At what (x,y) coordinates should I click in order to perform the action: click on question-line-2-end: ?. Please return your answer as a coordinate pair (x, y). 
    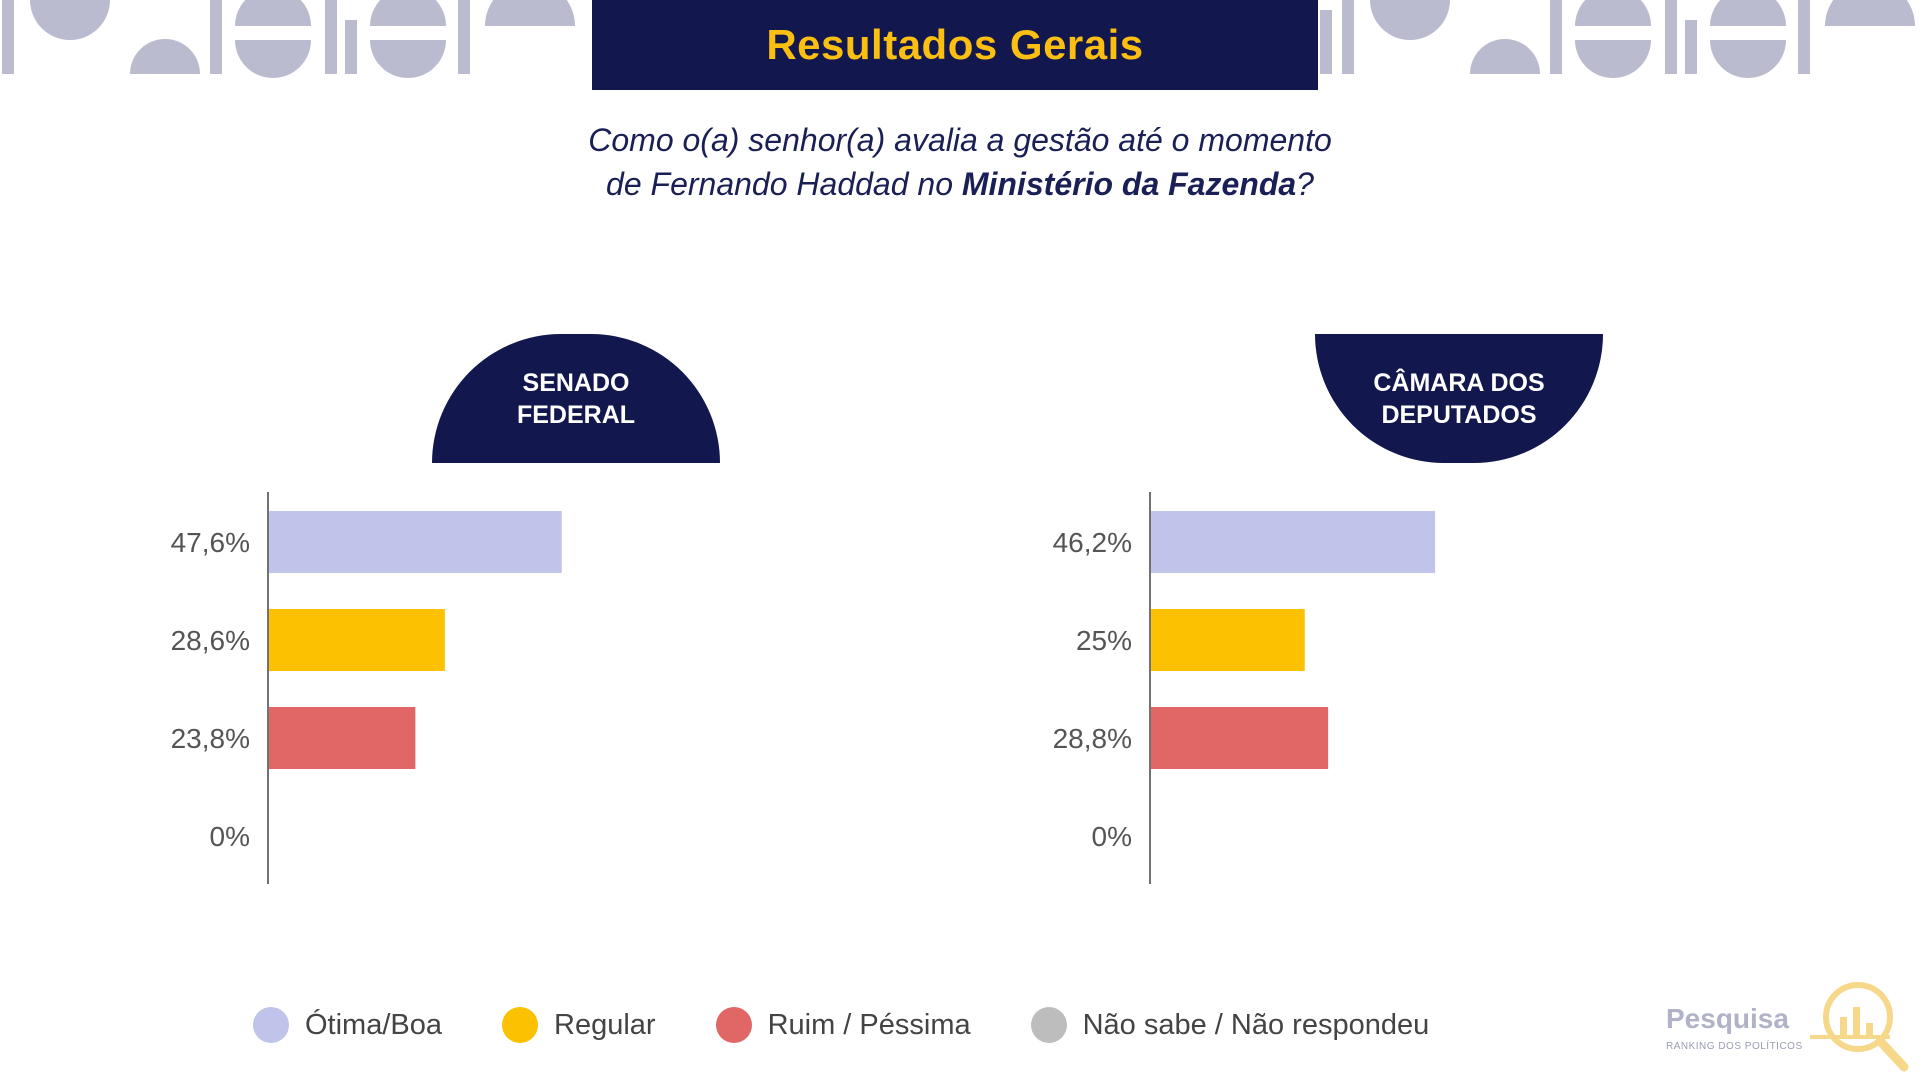
    Looking at the image, I should click on (1305, 184).